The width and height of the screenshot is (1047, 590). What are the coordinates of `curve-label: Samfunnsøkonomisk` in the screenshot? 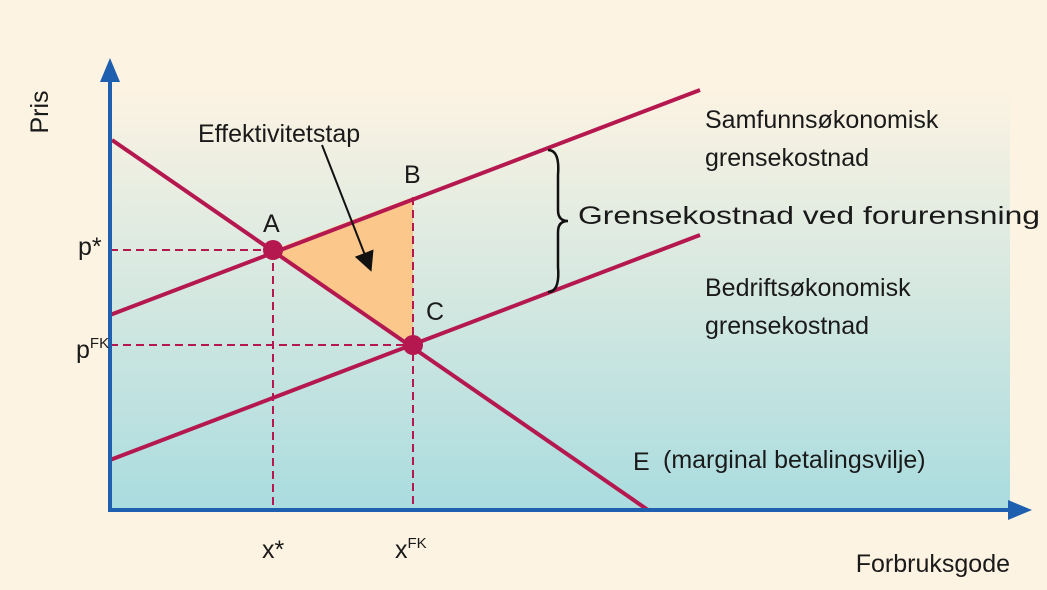 It's located at (822, 120).